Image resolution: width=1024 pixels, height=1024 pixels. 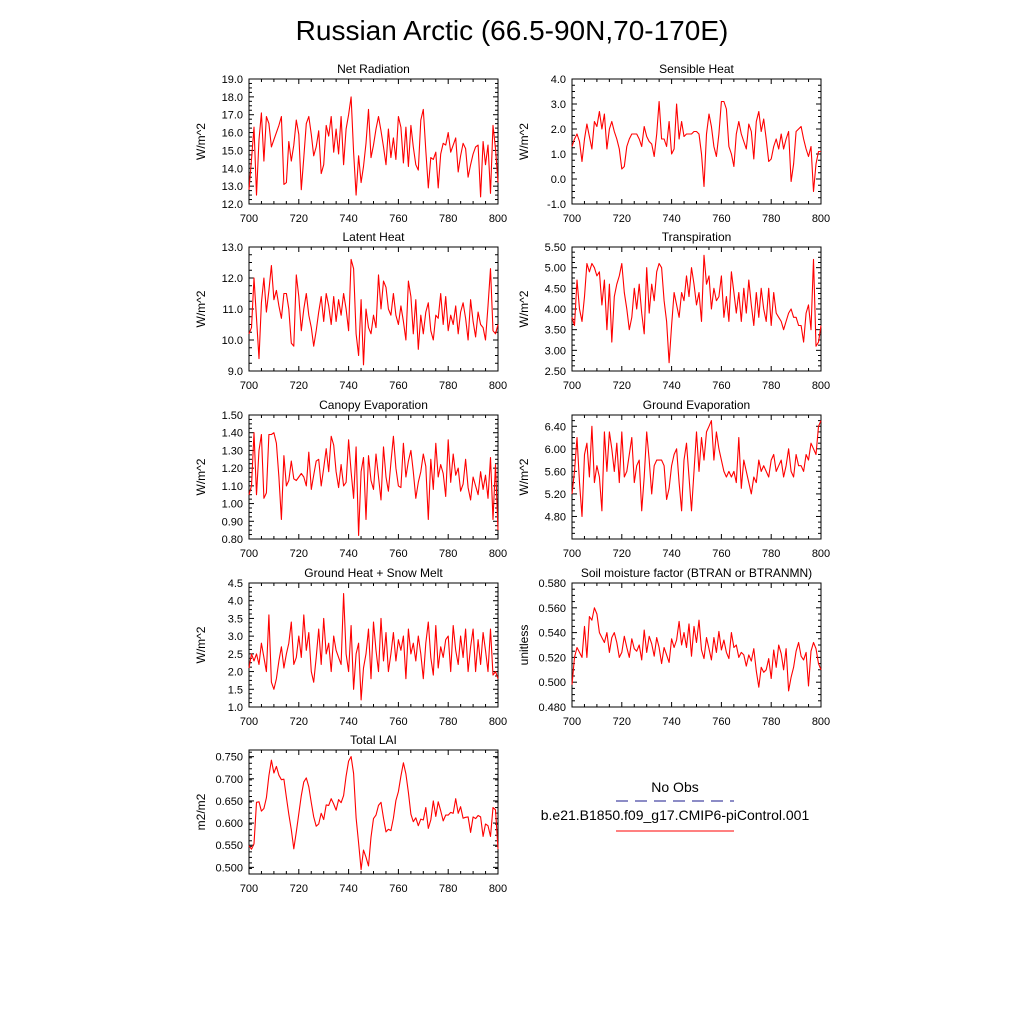 What do you see at coordinates (555, 351) in the screenshot?
I see `y-tick-label: 3.00` at bounding box center [555, 351].